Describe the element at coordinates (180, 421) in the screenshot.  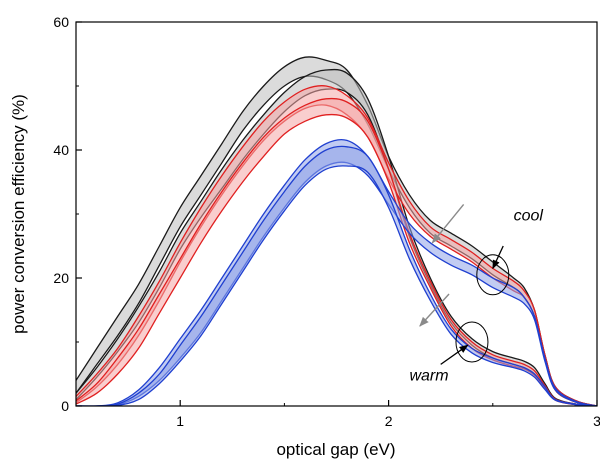
I see `x-tick-label-0: 1` at that location.